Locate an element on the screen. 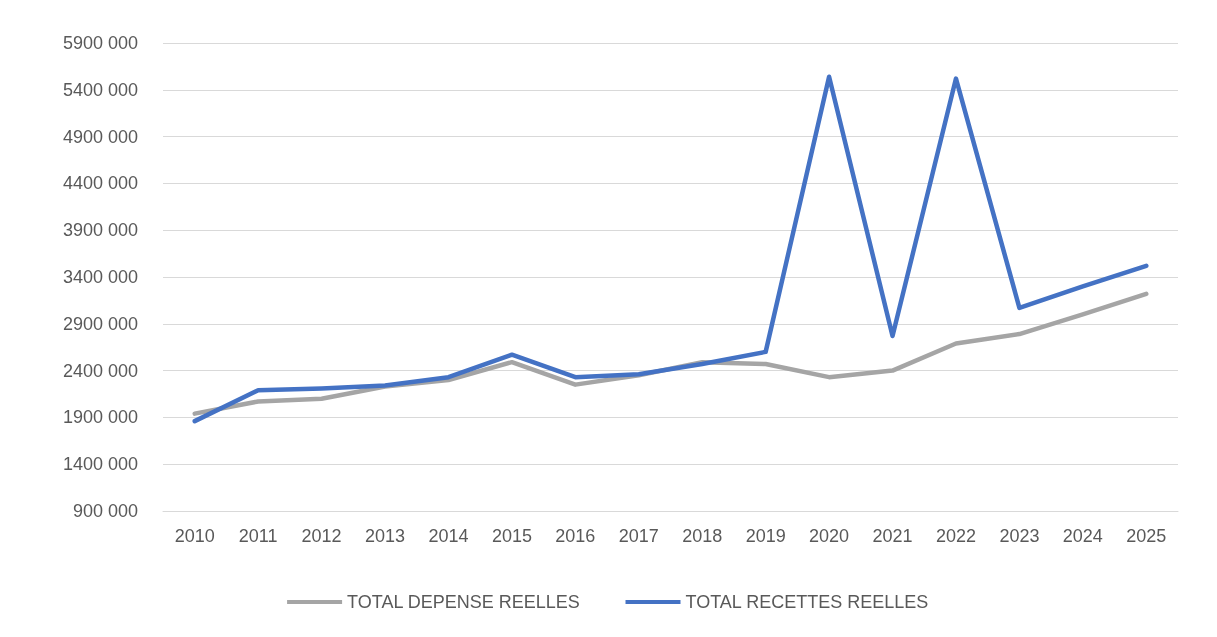  x-tick-label: 2010 is located at coordinates (194, 536).